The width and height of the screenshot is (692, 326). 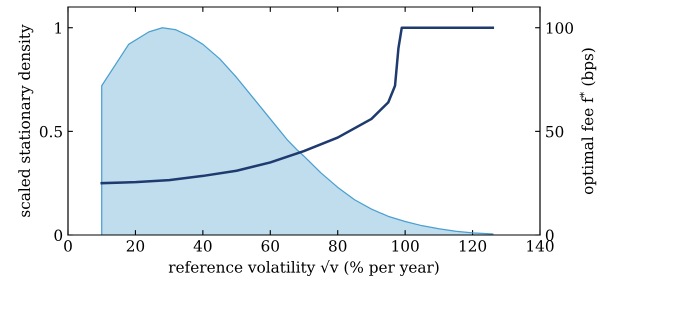 I want to click on y-tick-label: 0, so click(x=58, y=235).